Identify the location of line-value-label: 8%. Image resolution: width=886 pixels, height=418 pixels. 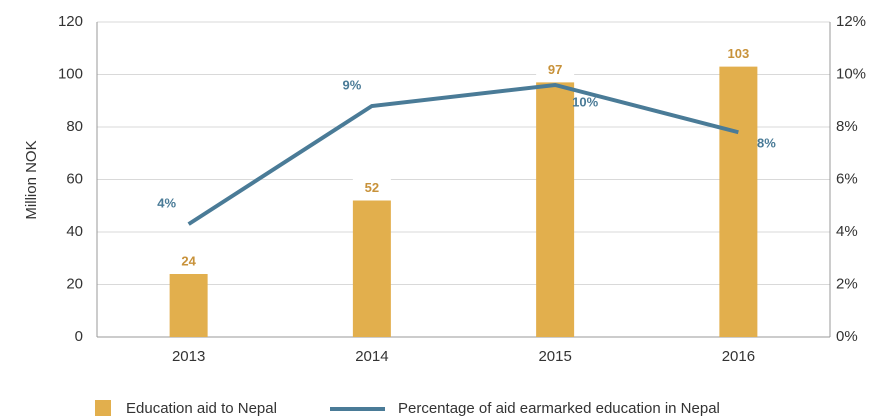
(766, 143).